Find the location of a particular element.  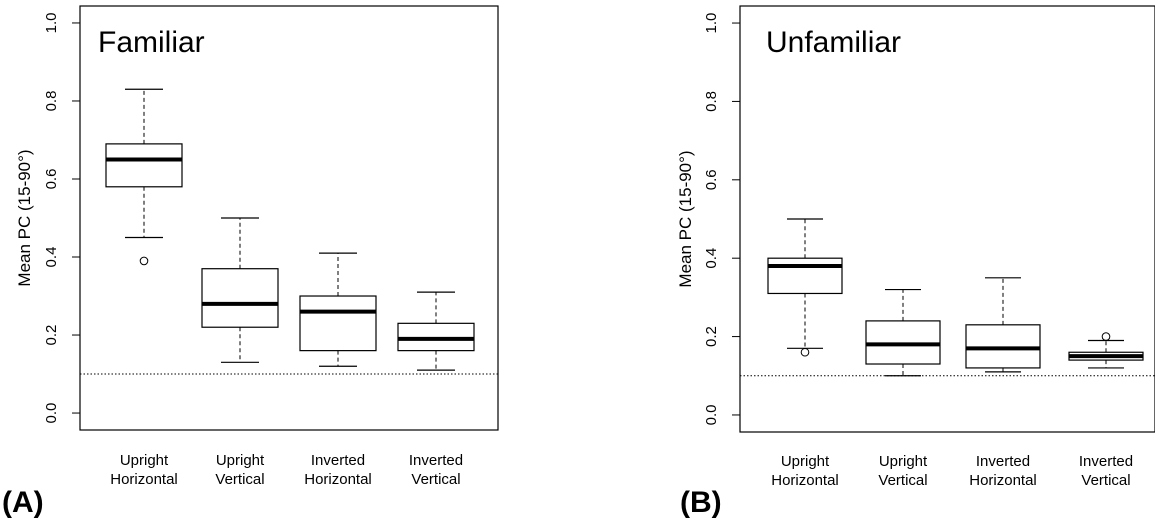

panel-letter-b: (B) is located at coordinates (701, 502).